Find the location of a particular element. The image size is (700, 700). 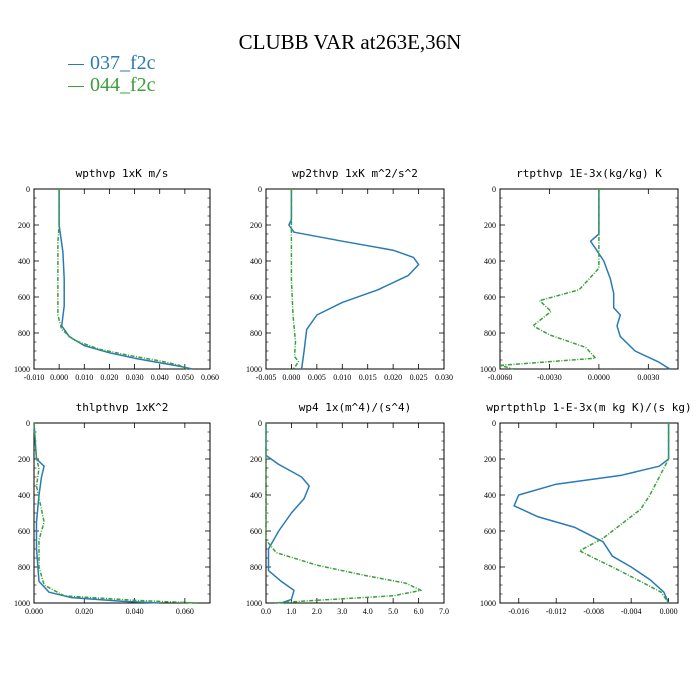

x-tick-label-1-4: 0.015 is located at coordinates (368, 377).